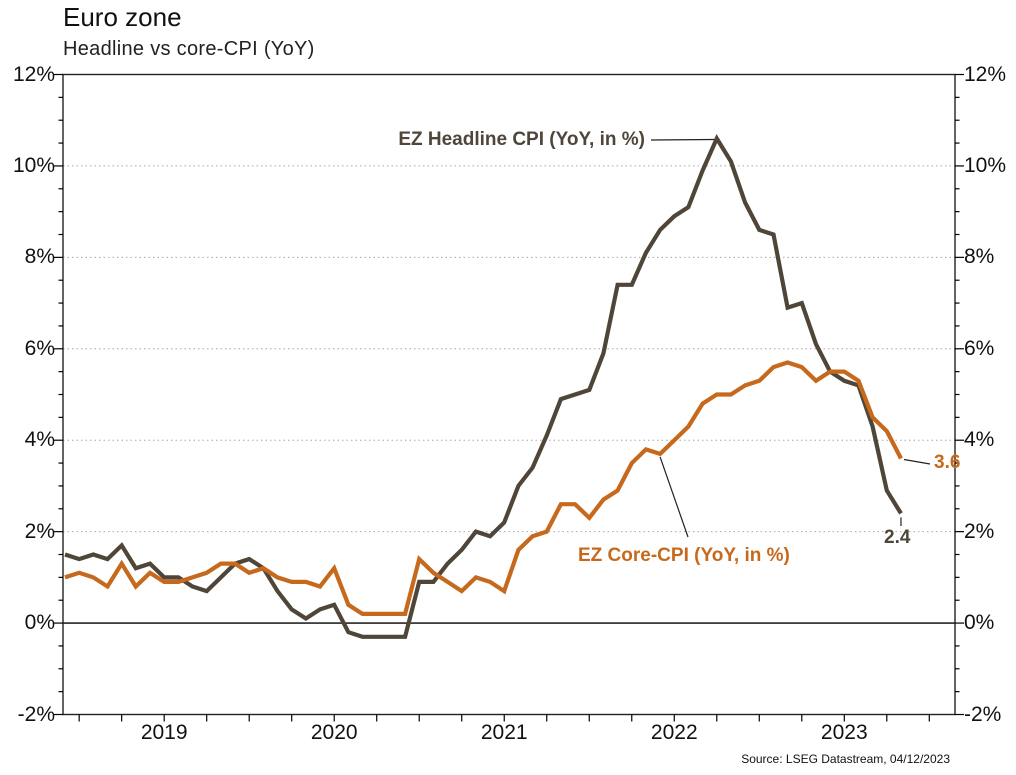  I want to click on source-note: Source: LSEG Datastream, 04/12/2023, so click(845, 759).